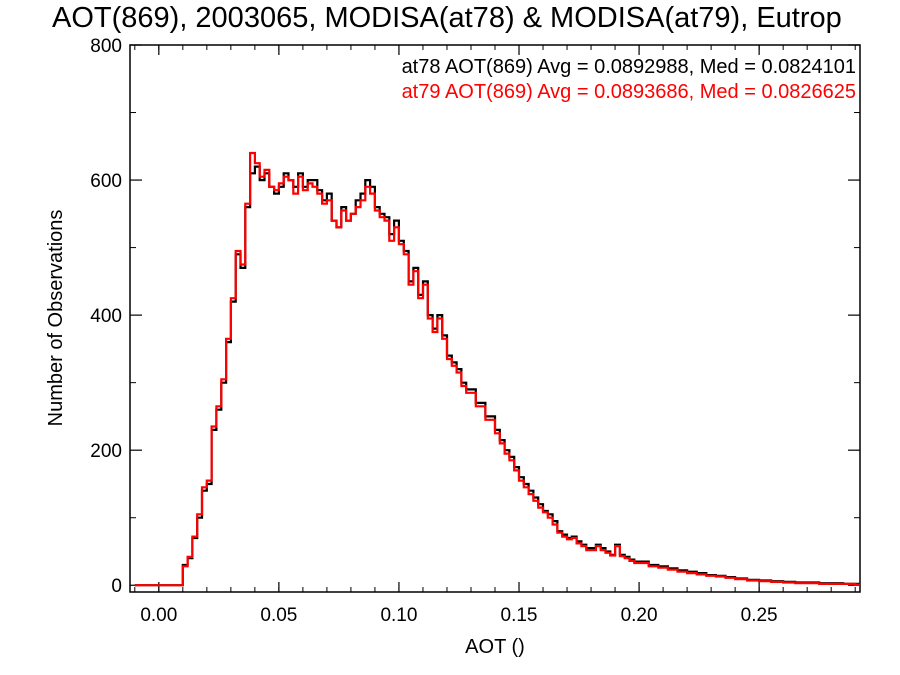  Describe the element at coordinates (519, 615) in the screenshot. I see `x-tick-label: 0.15` at that location.